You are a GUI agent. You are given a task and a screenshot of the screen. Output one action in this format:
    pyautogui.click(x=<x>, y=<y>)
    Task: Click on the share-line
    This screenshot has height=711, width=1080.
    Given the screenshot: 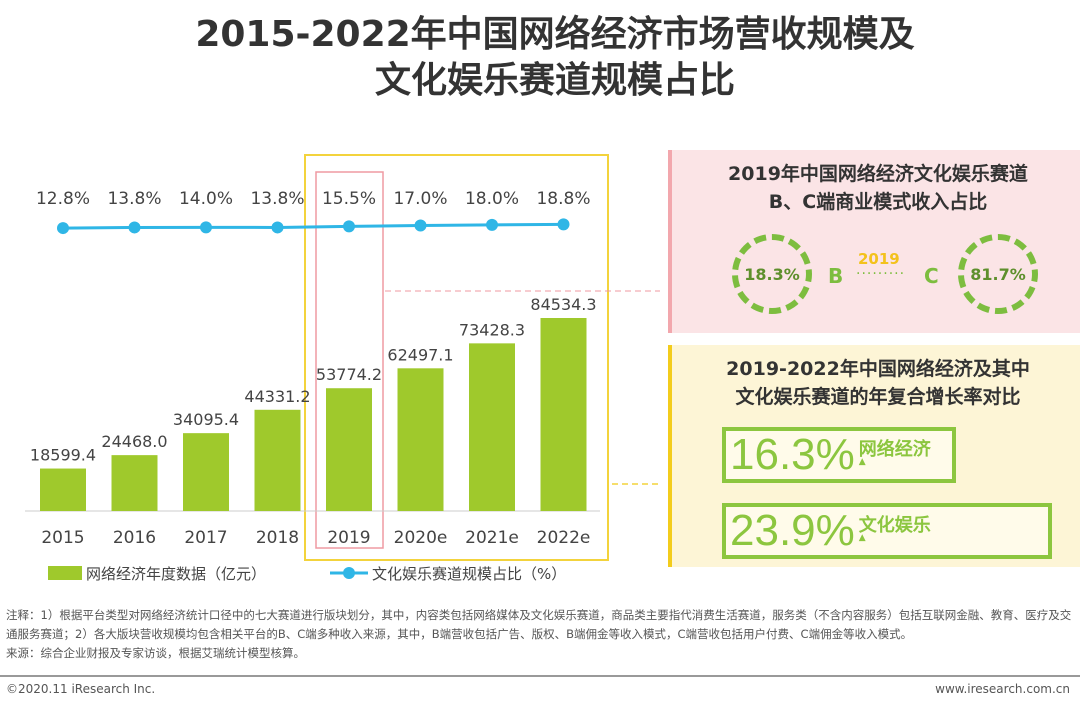 What is the action you would take?
    pyautogui.click(x=313, y=226)
    